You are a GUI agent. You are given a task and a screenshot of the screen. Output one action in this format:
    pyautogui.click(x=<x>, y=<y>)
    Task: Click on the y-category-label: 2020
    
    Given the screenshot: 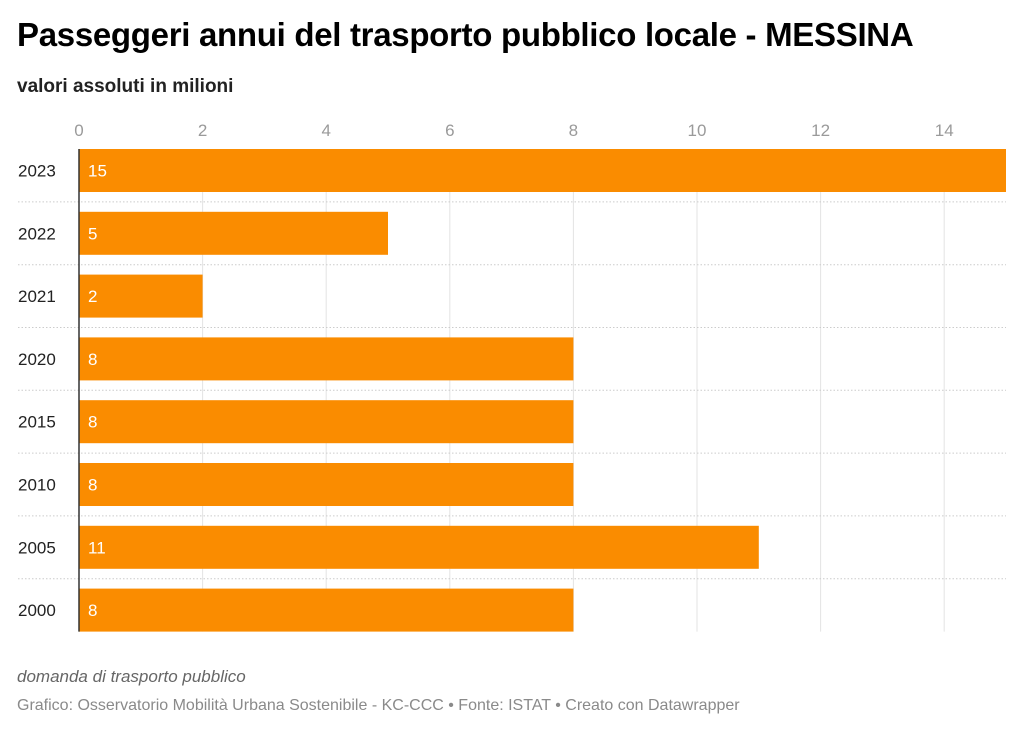 What is the action you would take?
    pyautogui.click(x=37, y=359)
    